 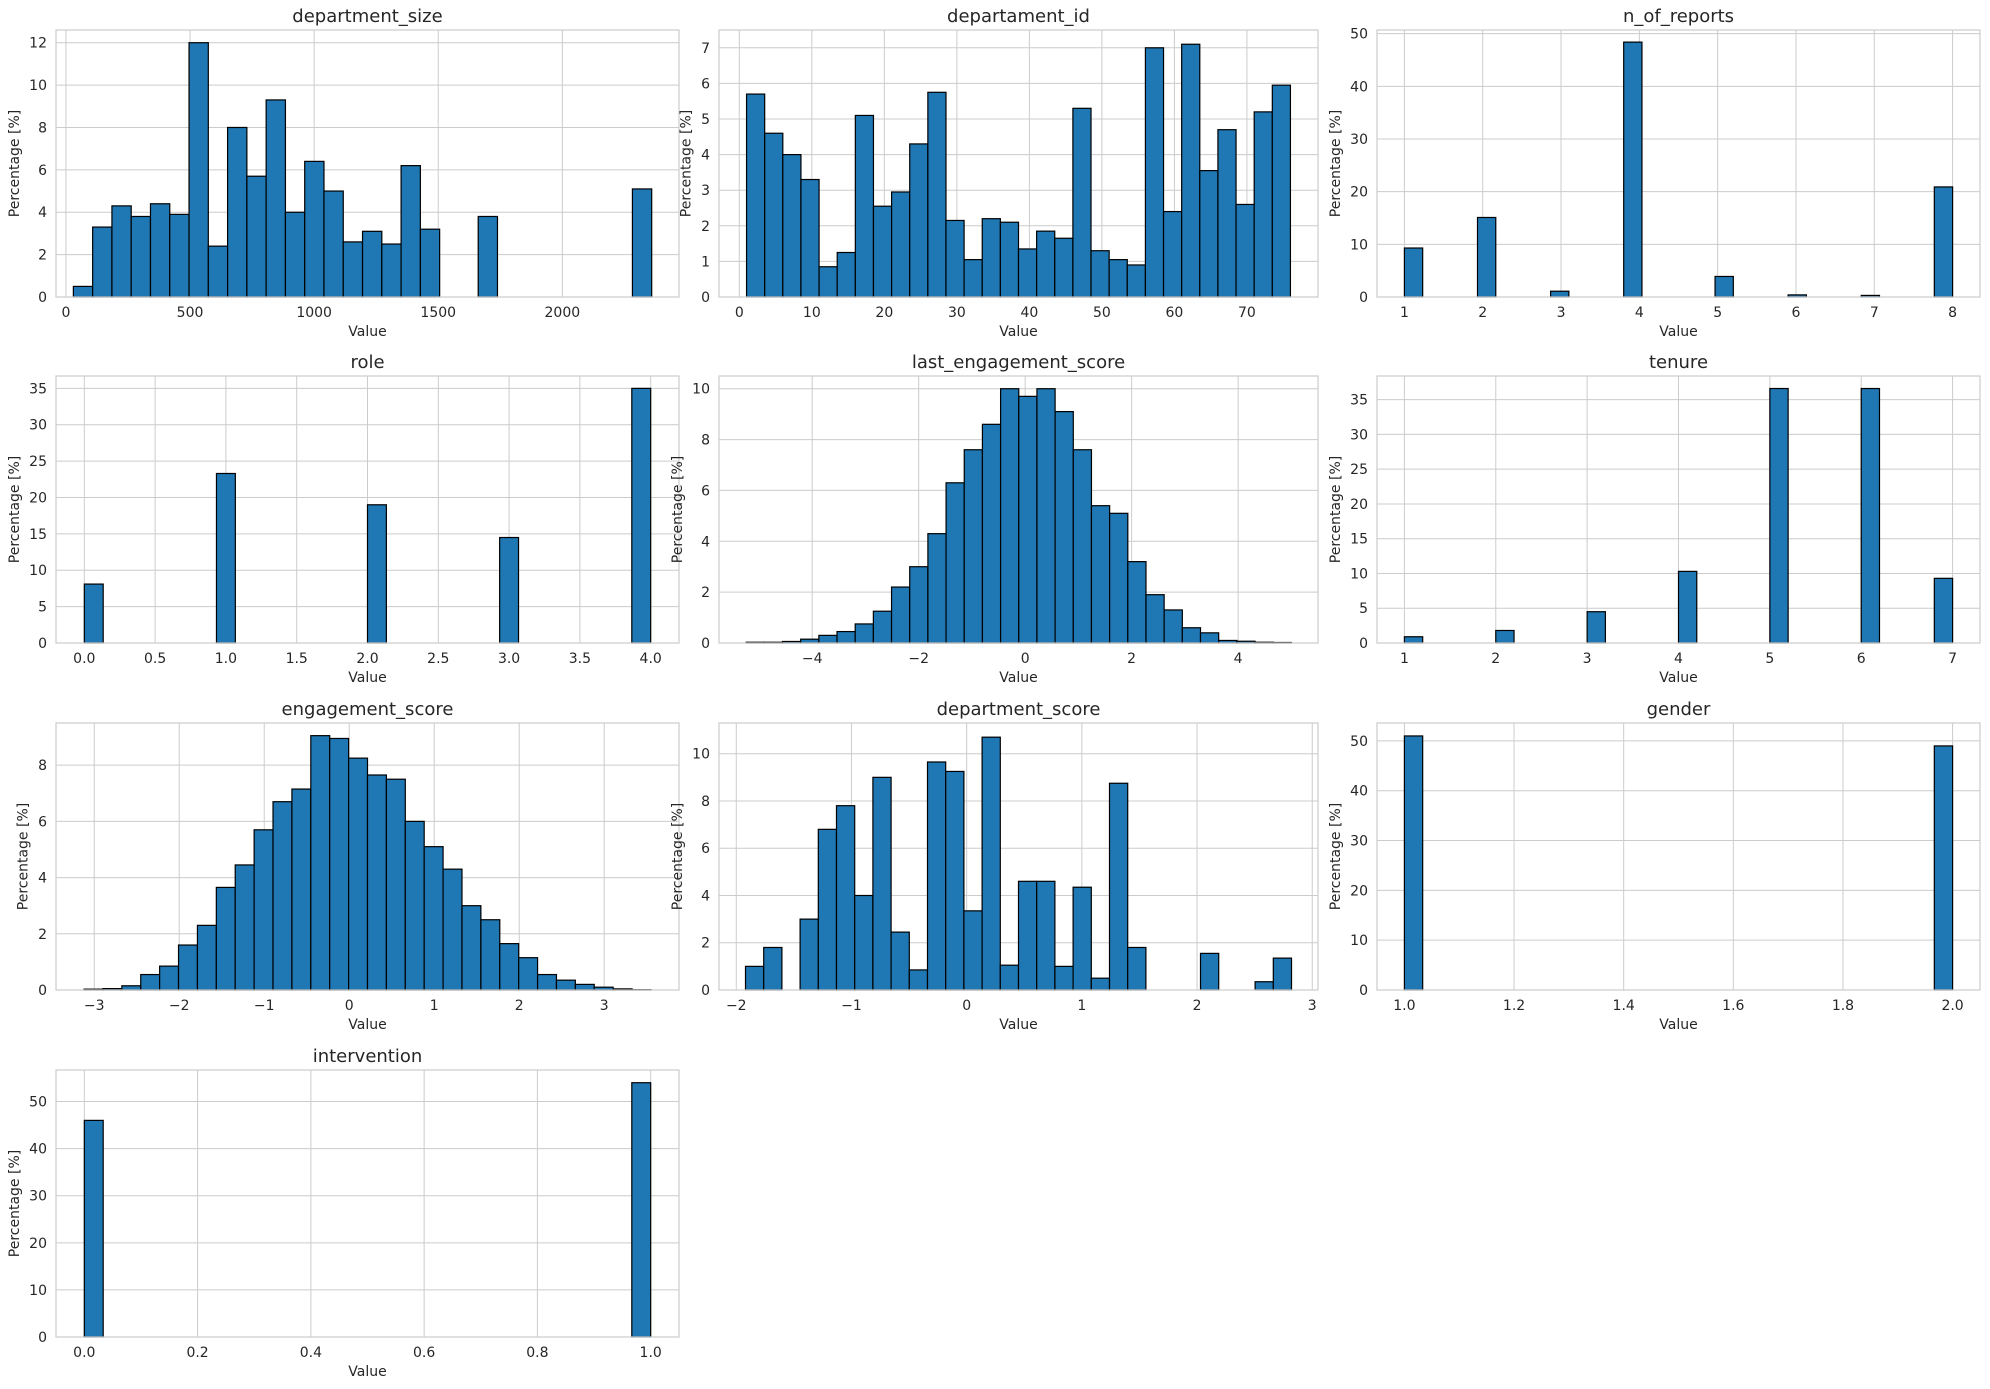 I want to click on x-tick-label: 1.8, so click(x=1843, y=1006).